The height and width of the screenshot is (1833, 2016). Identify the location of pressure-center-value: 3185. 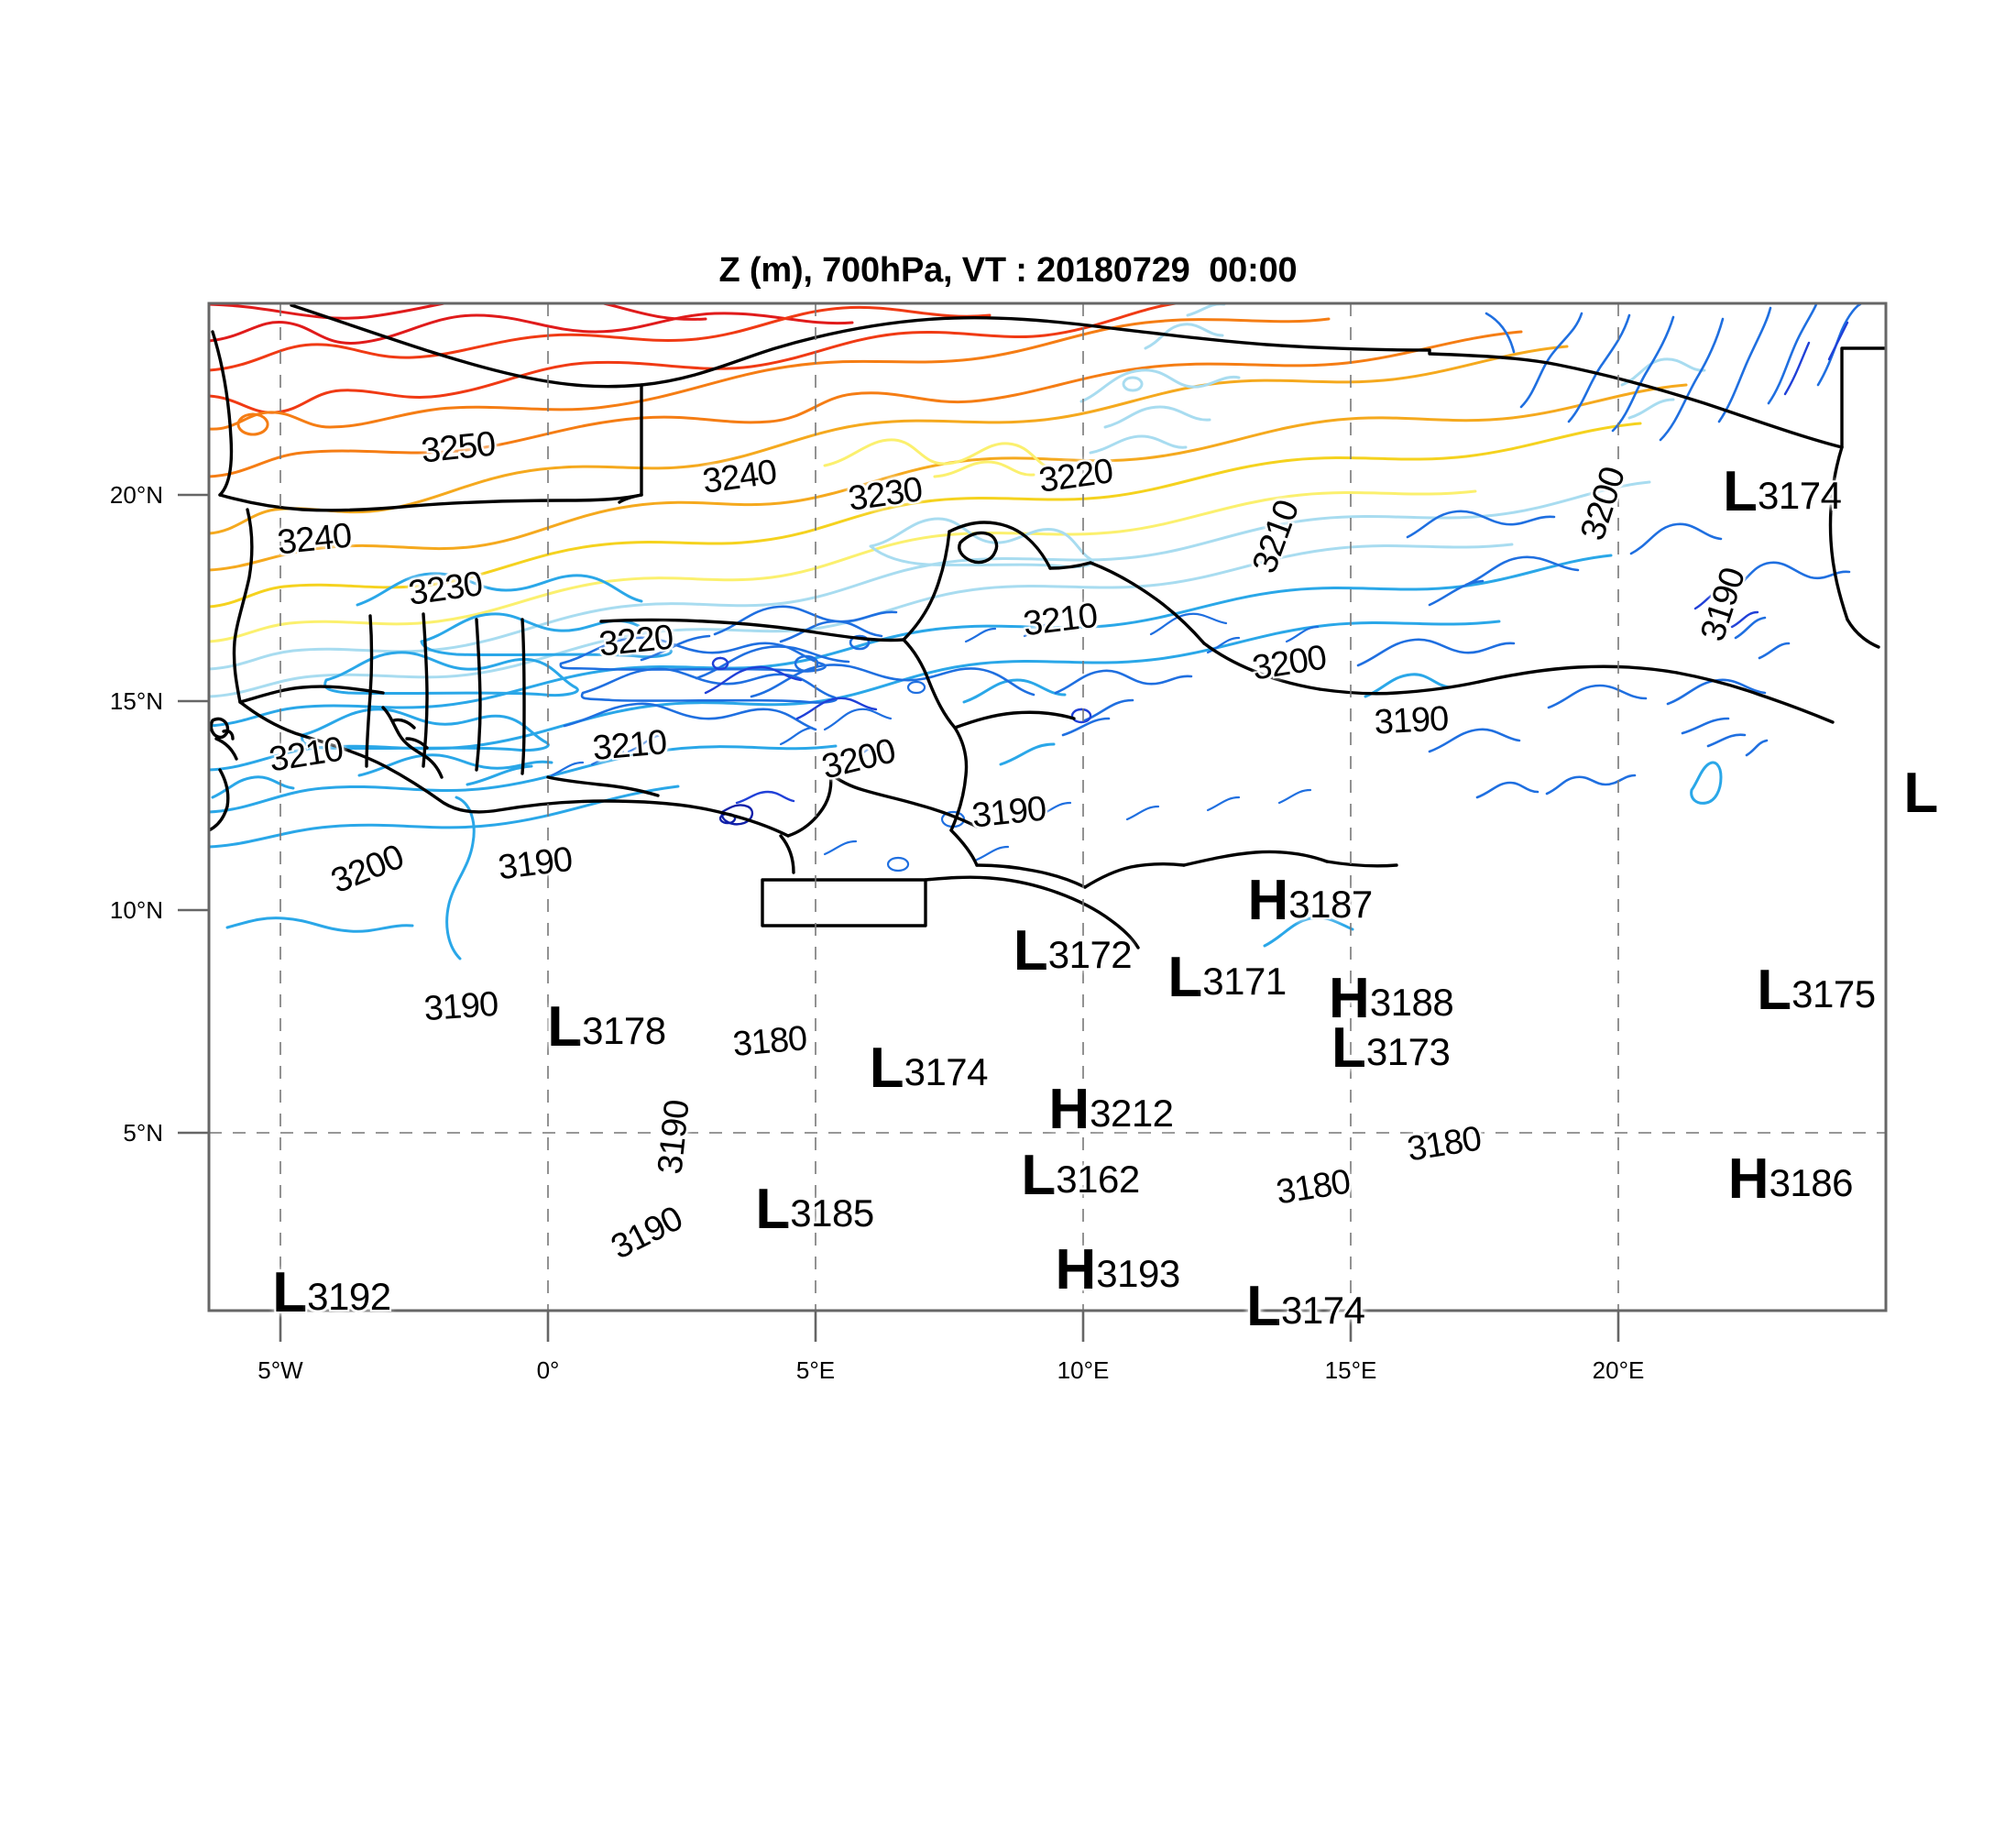
(832, 1213).